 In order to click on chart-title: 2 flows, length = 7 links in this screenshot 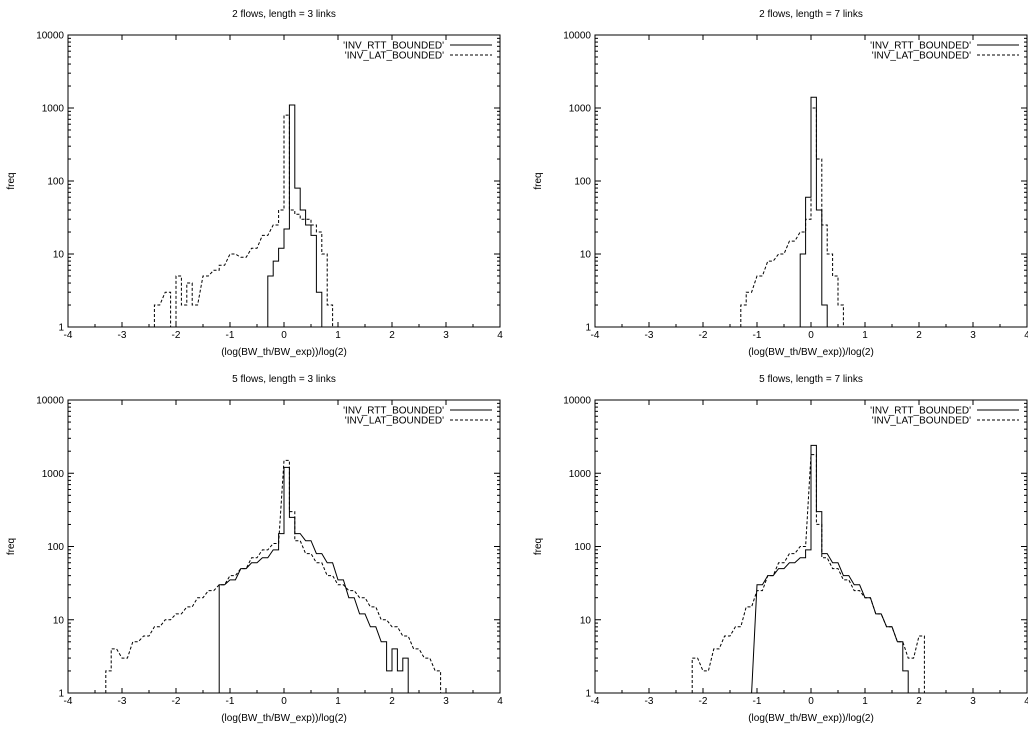, I will do `click(811, 14)`.